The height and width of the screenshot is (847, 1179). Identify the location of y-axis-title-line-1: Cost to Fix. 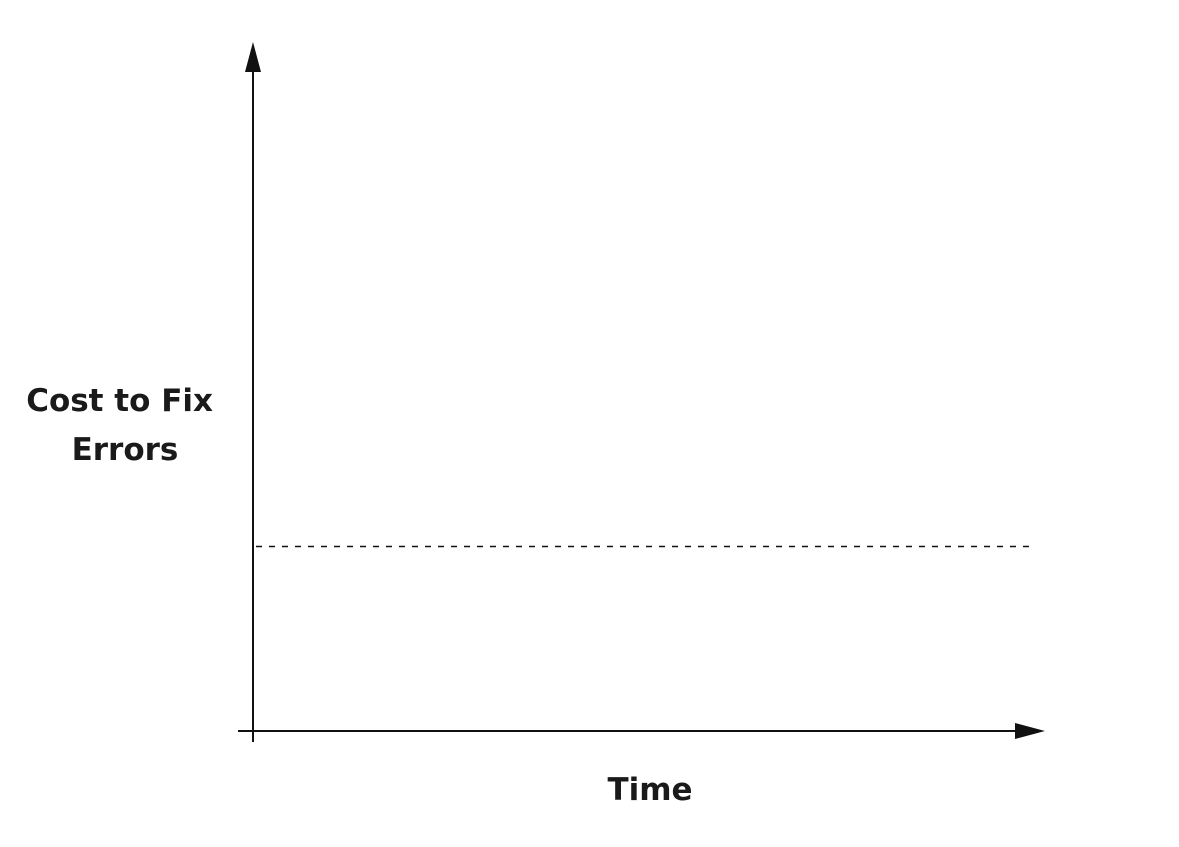
(119, 401).